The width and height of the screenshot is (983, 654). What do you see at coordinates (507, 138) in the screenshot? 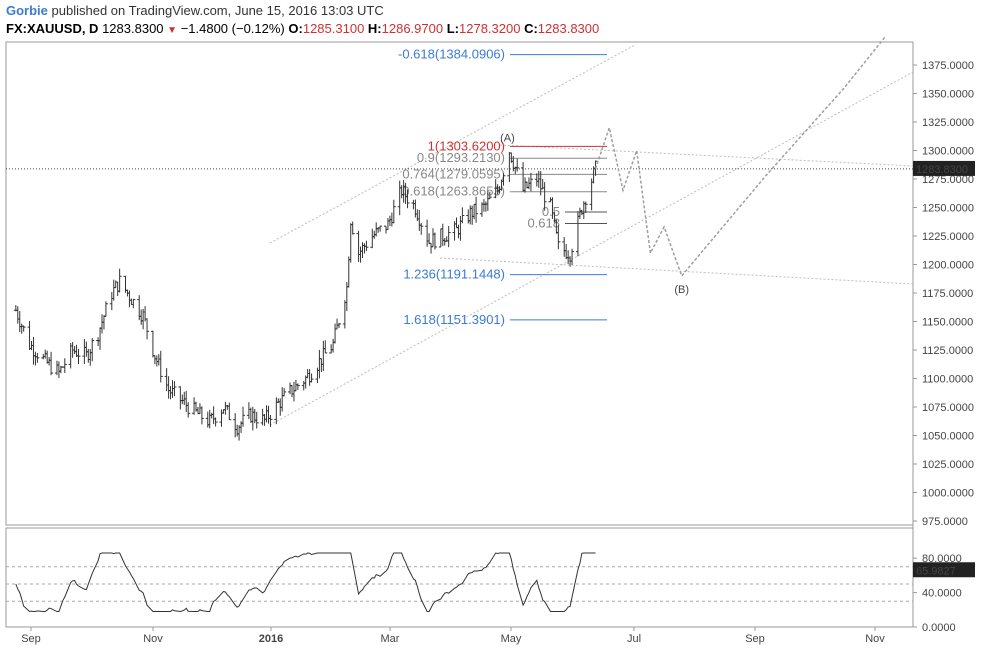
I see `wave-label: (A)` at bounding box center [507, 138].